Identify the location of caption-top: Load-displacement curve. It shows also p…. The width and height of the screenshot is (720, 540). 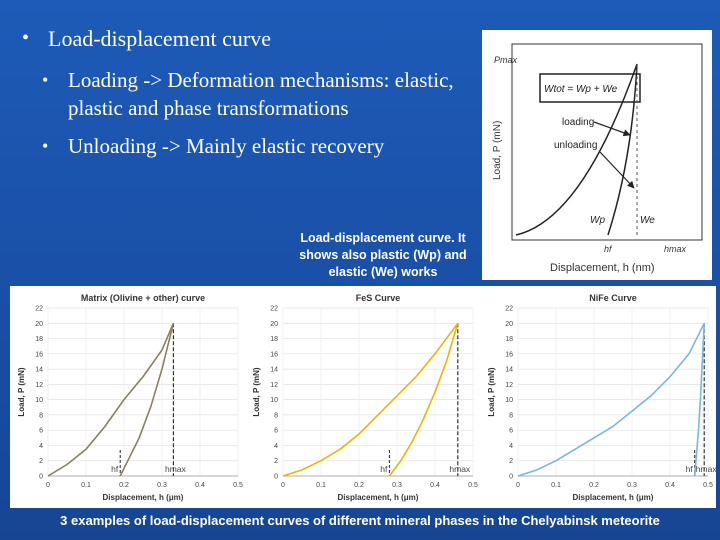
(383, 255).